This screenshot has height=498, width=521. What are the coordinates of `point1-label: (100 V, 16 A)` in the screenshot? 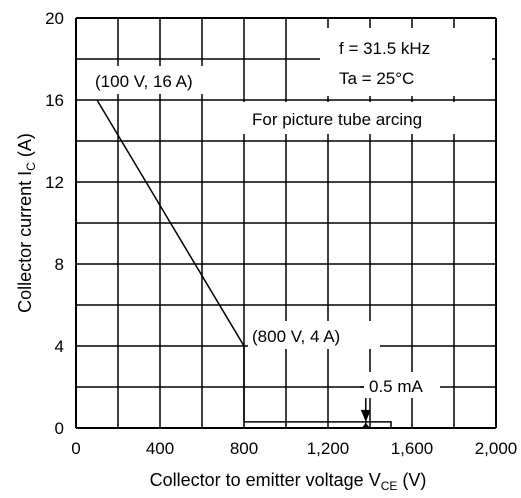 It's located at (144, 81).